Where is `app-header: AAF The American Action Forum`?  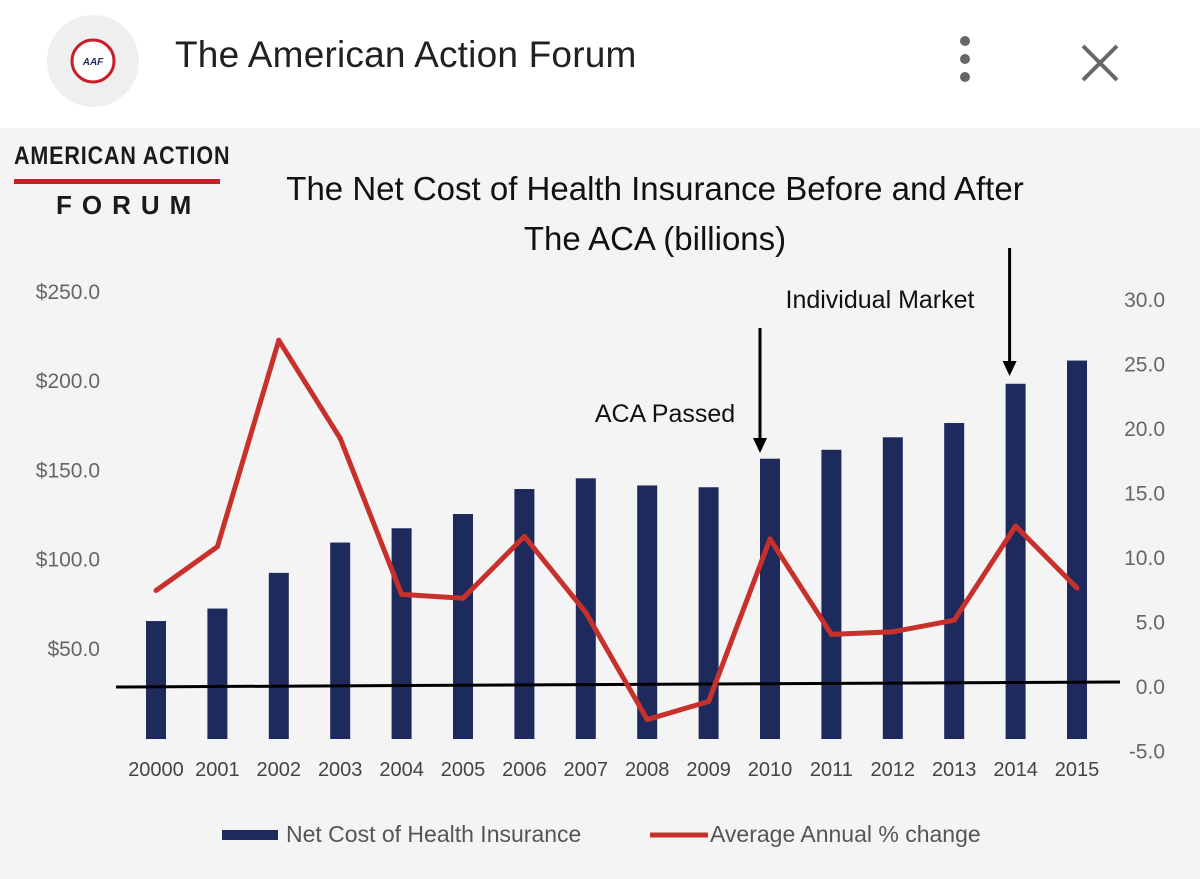 app-header: AAF The American Action Forum is located at coordinates (600, 60).